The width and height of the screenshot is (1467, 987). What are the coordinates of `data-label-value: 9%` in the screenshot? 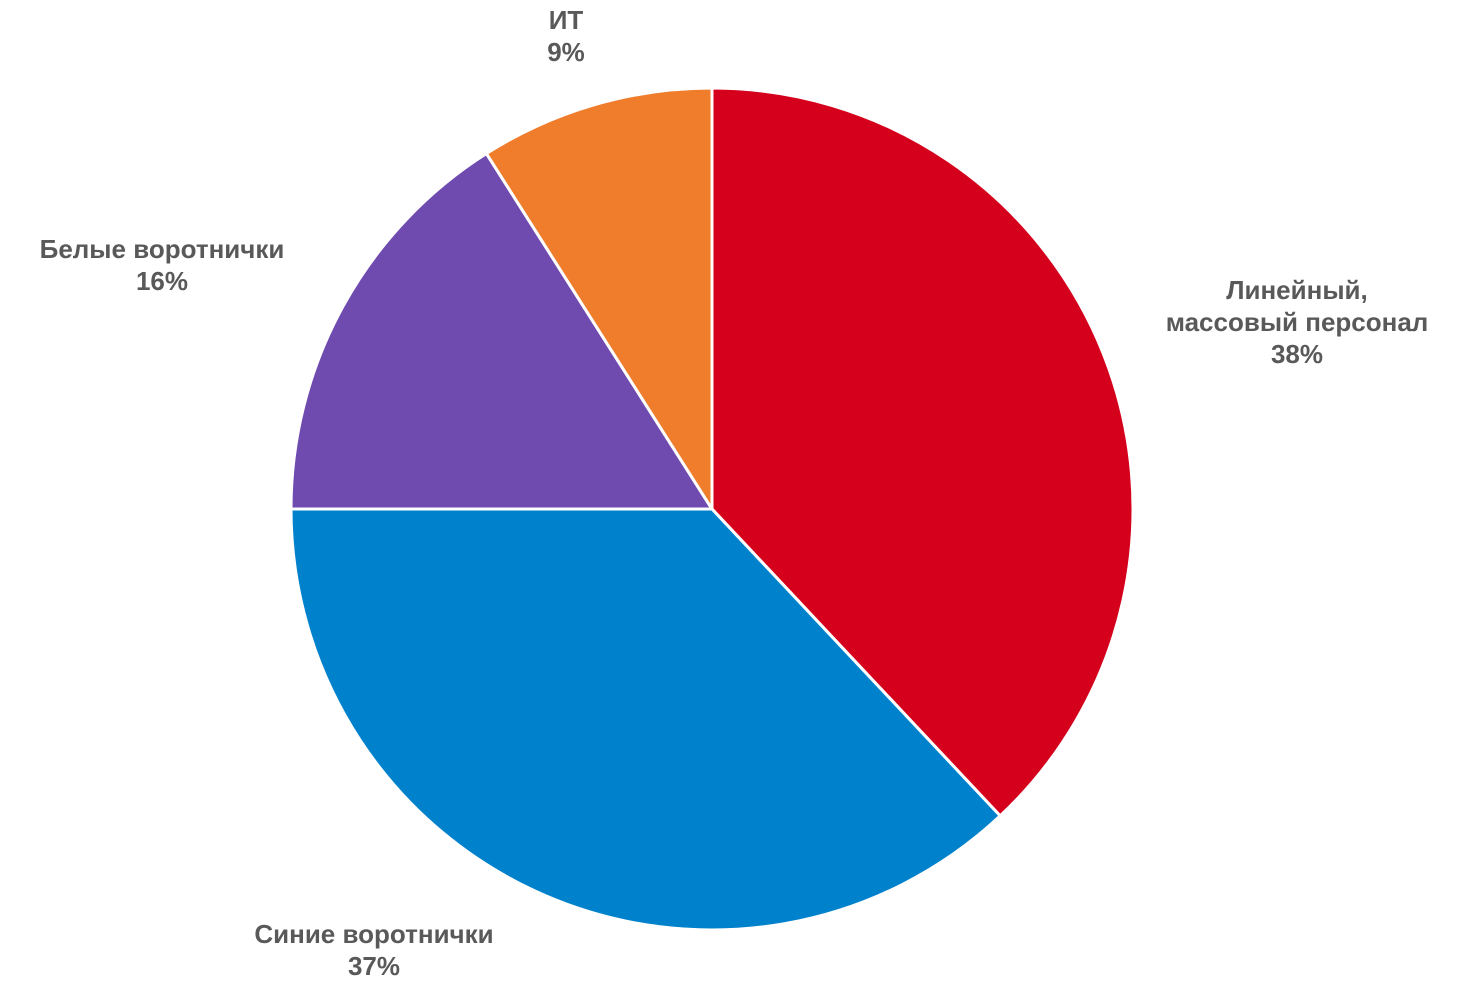 It's located at (566, 52).